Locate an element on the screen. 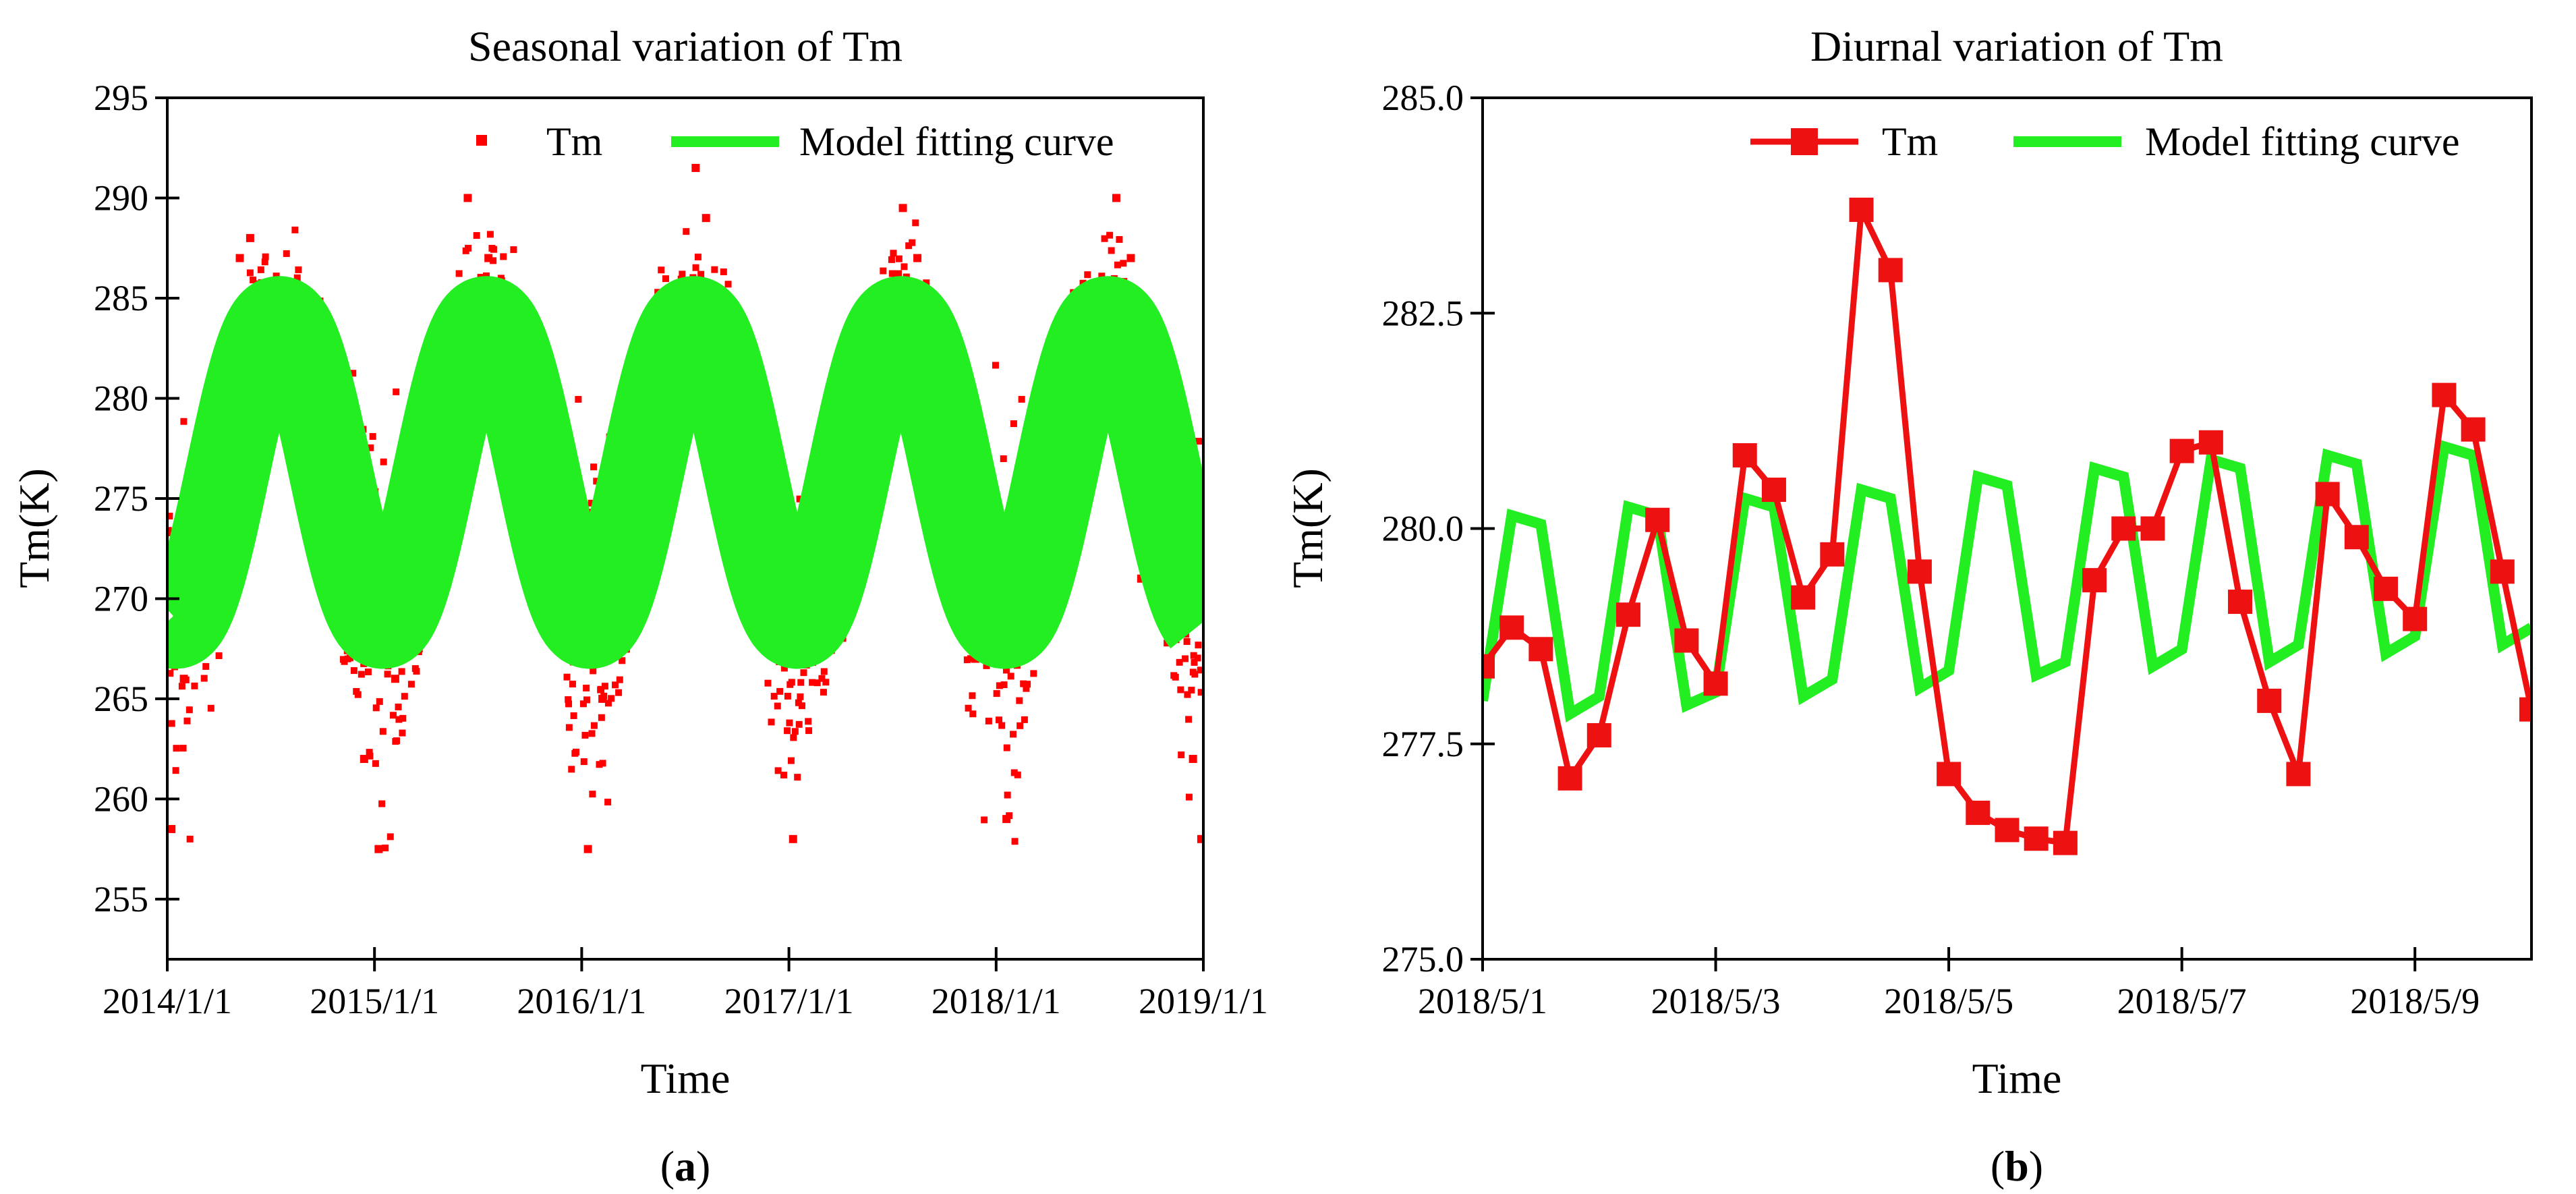  chart-title: Diurnal variation of Tm is located at coordinates (2016, 46).